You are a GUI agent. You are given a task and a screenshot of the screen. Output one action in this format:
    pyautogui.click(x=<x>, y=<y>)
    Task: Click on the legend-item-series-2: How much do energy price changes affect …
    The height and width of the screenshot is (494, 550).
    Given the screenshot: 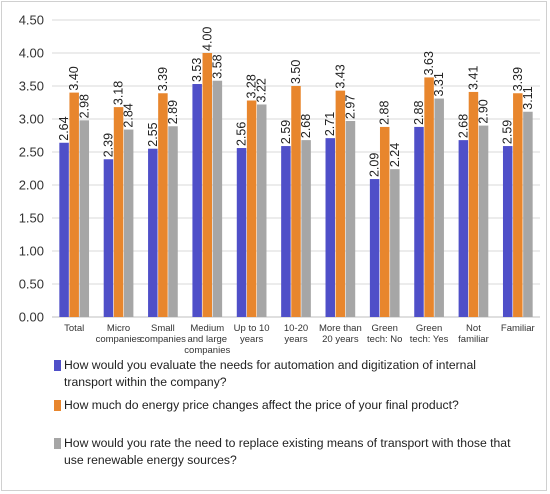 What is the action you would take?
    pyautogui.click(x=289, y=405)
    